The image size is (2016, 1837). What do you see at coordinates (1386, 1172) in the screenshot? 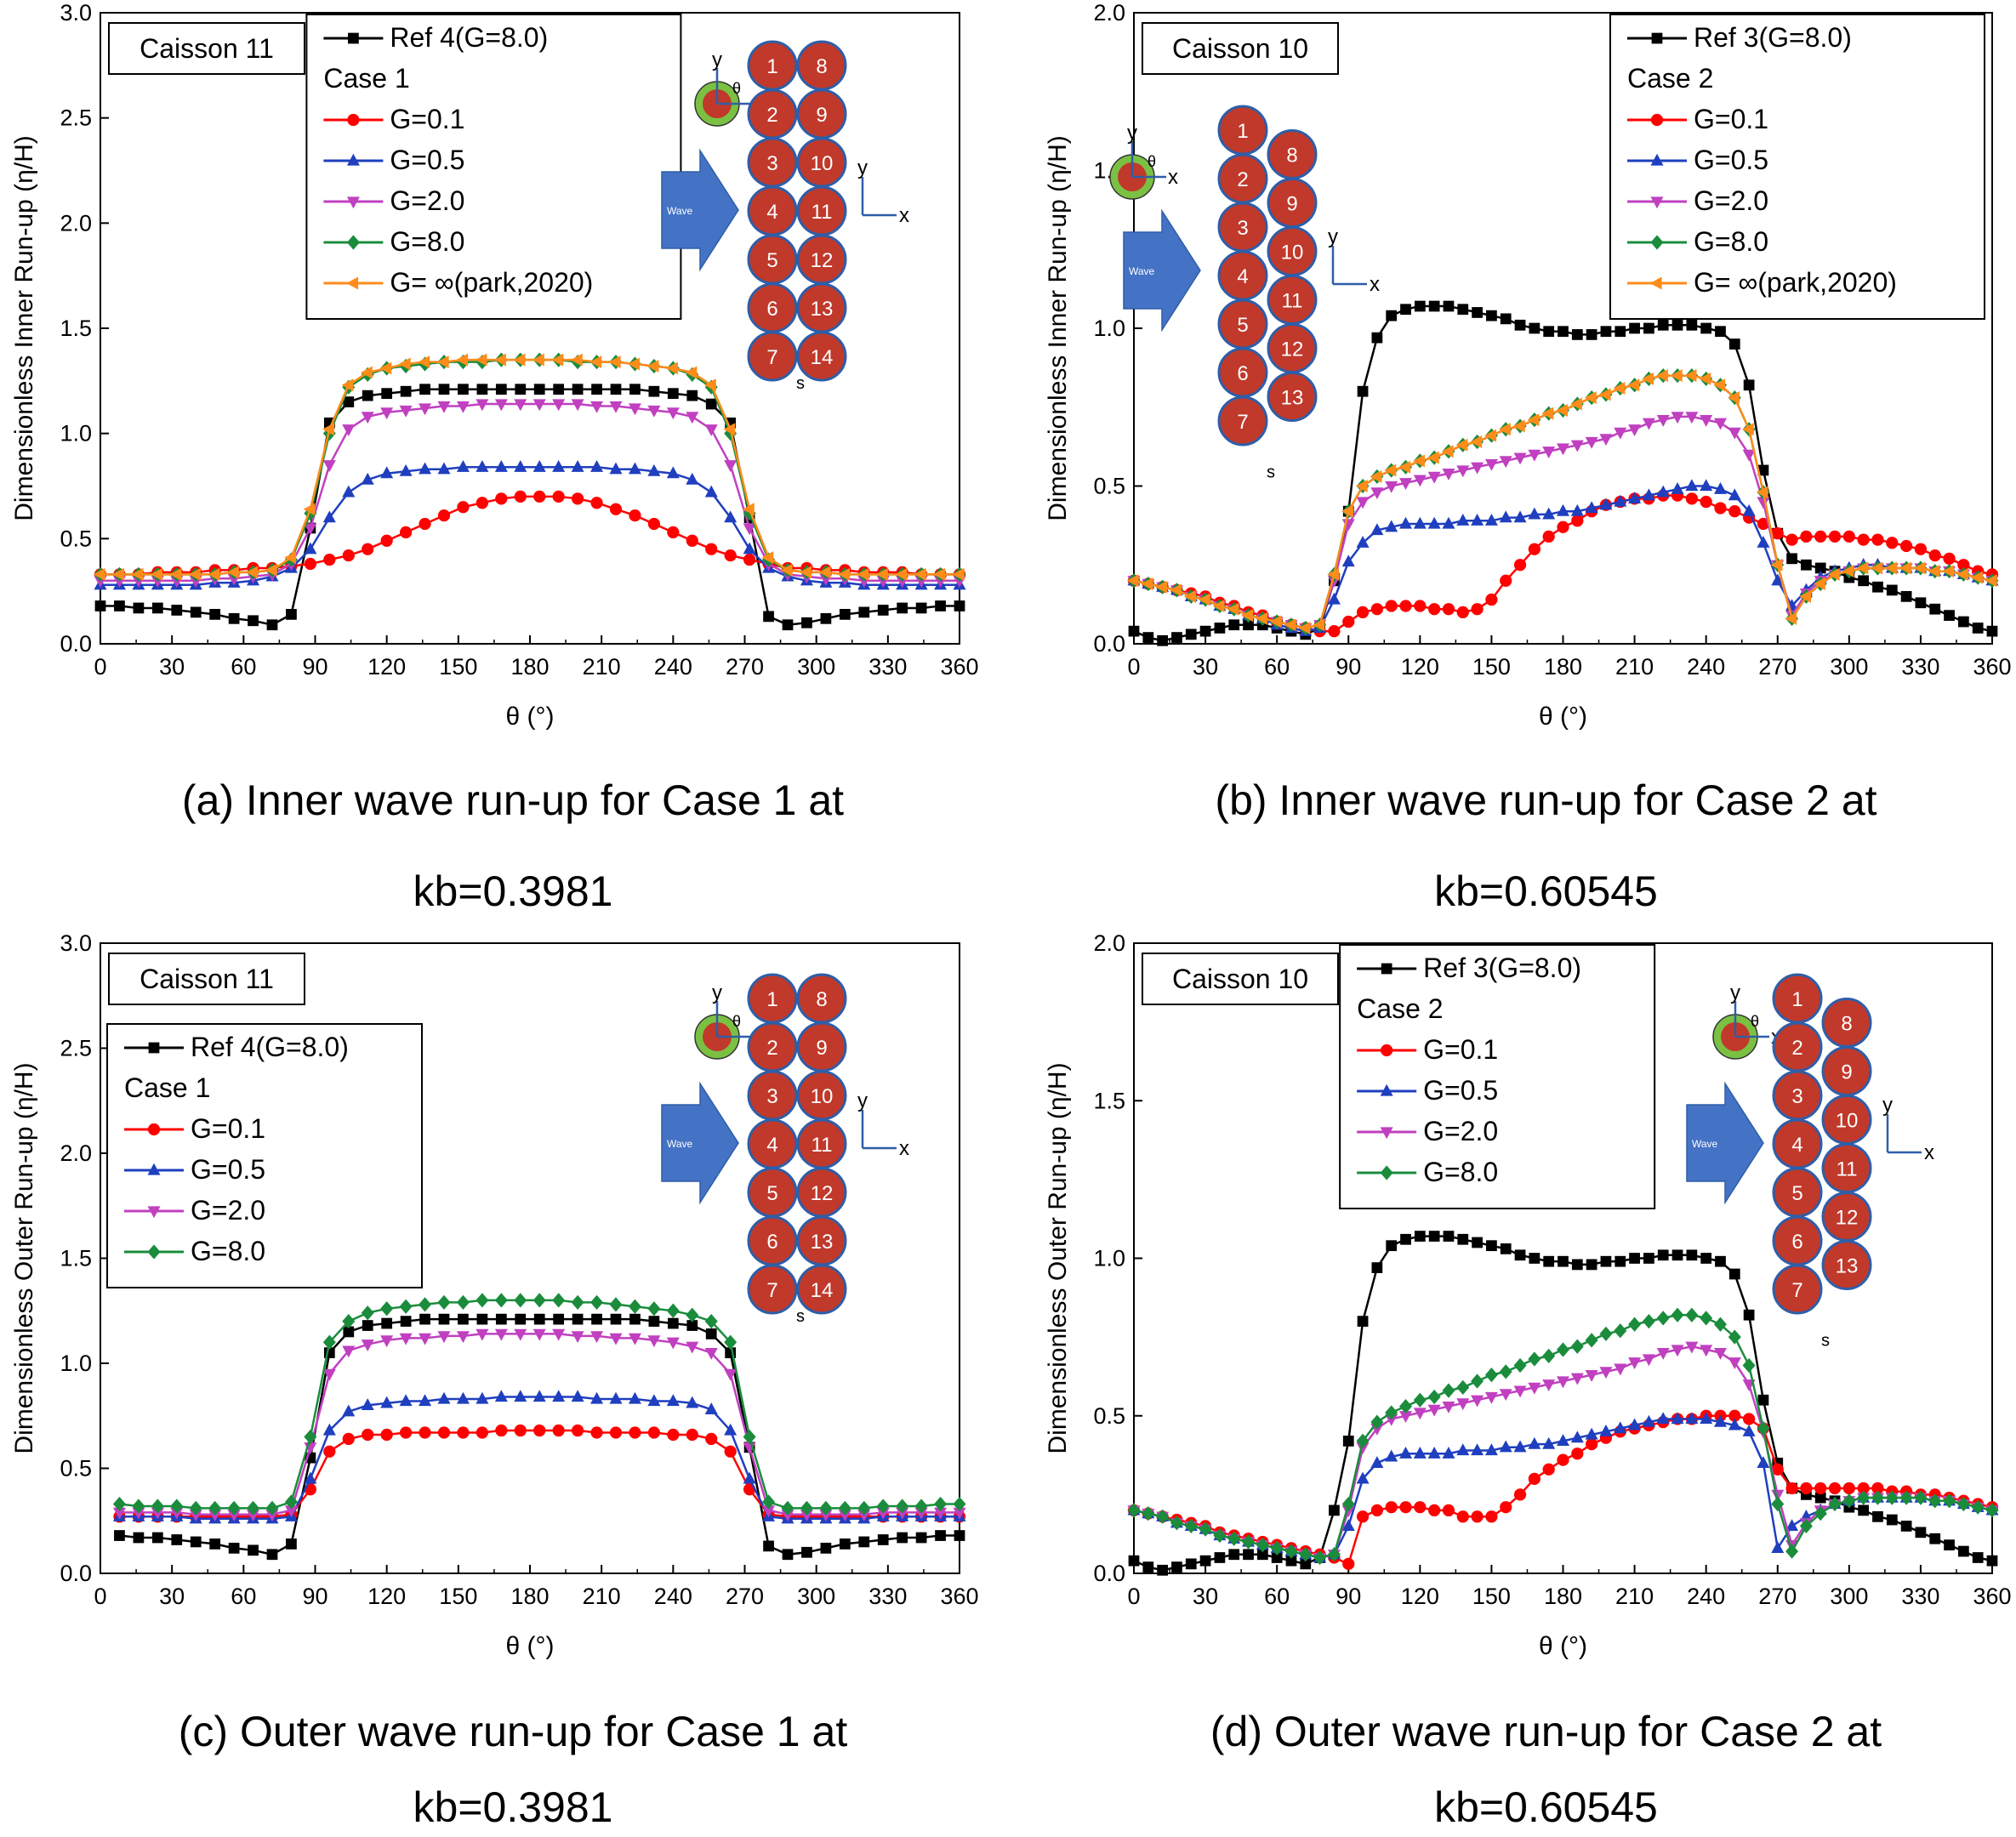
I see `legend-marker` at bounding box center [1386, 1172].